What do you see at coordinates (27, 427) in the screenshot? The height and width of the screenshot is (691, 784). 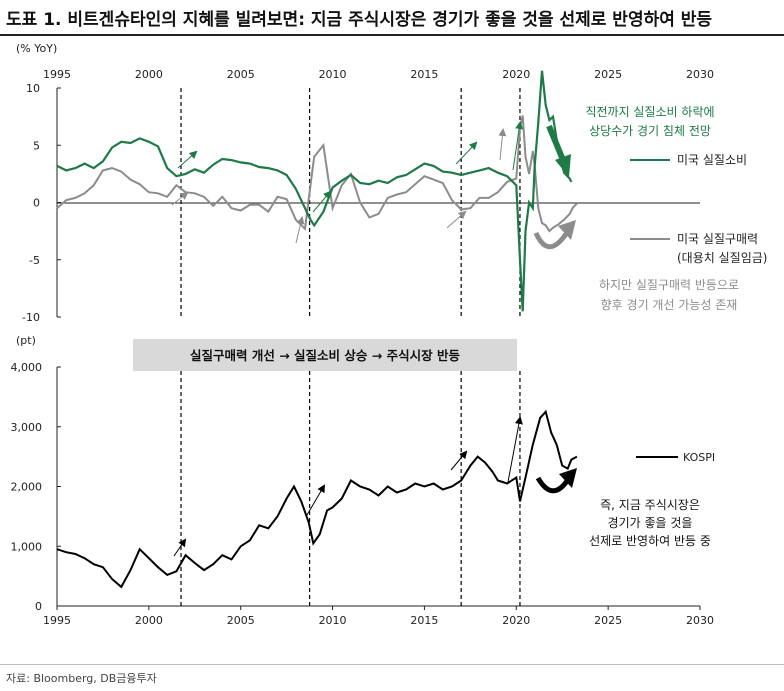 I see `bottom-y-tick-label: 3,000` at bounding box center [27, 427].